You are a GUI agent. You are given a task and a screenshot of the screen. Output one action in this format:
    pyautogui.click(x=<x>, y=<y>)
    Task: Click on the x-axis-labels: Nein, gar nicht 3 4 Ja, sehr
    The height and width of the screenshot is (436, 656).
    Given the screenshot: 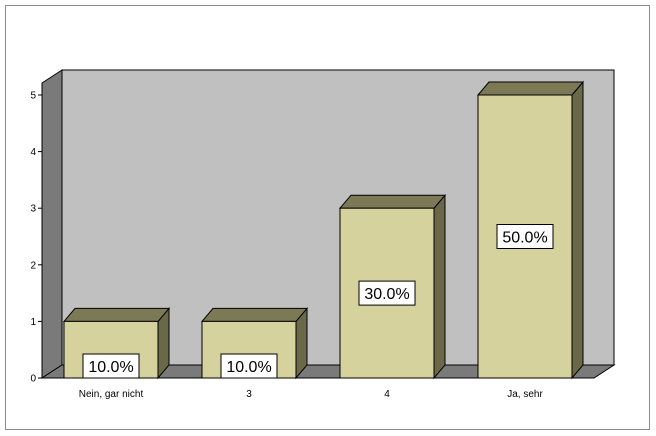 What is the action you would take?
    pyautogui.click(x=311, y=394)
    